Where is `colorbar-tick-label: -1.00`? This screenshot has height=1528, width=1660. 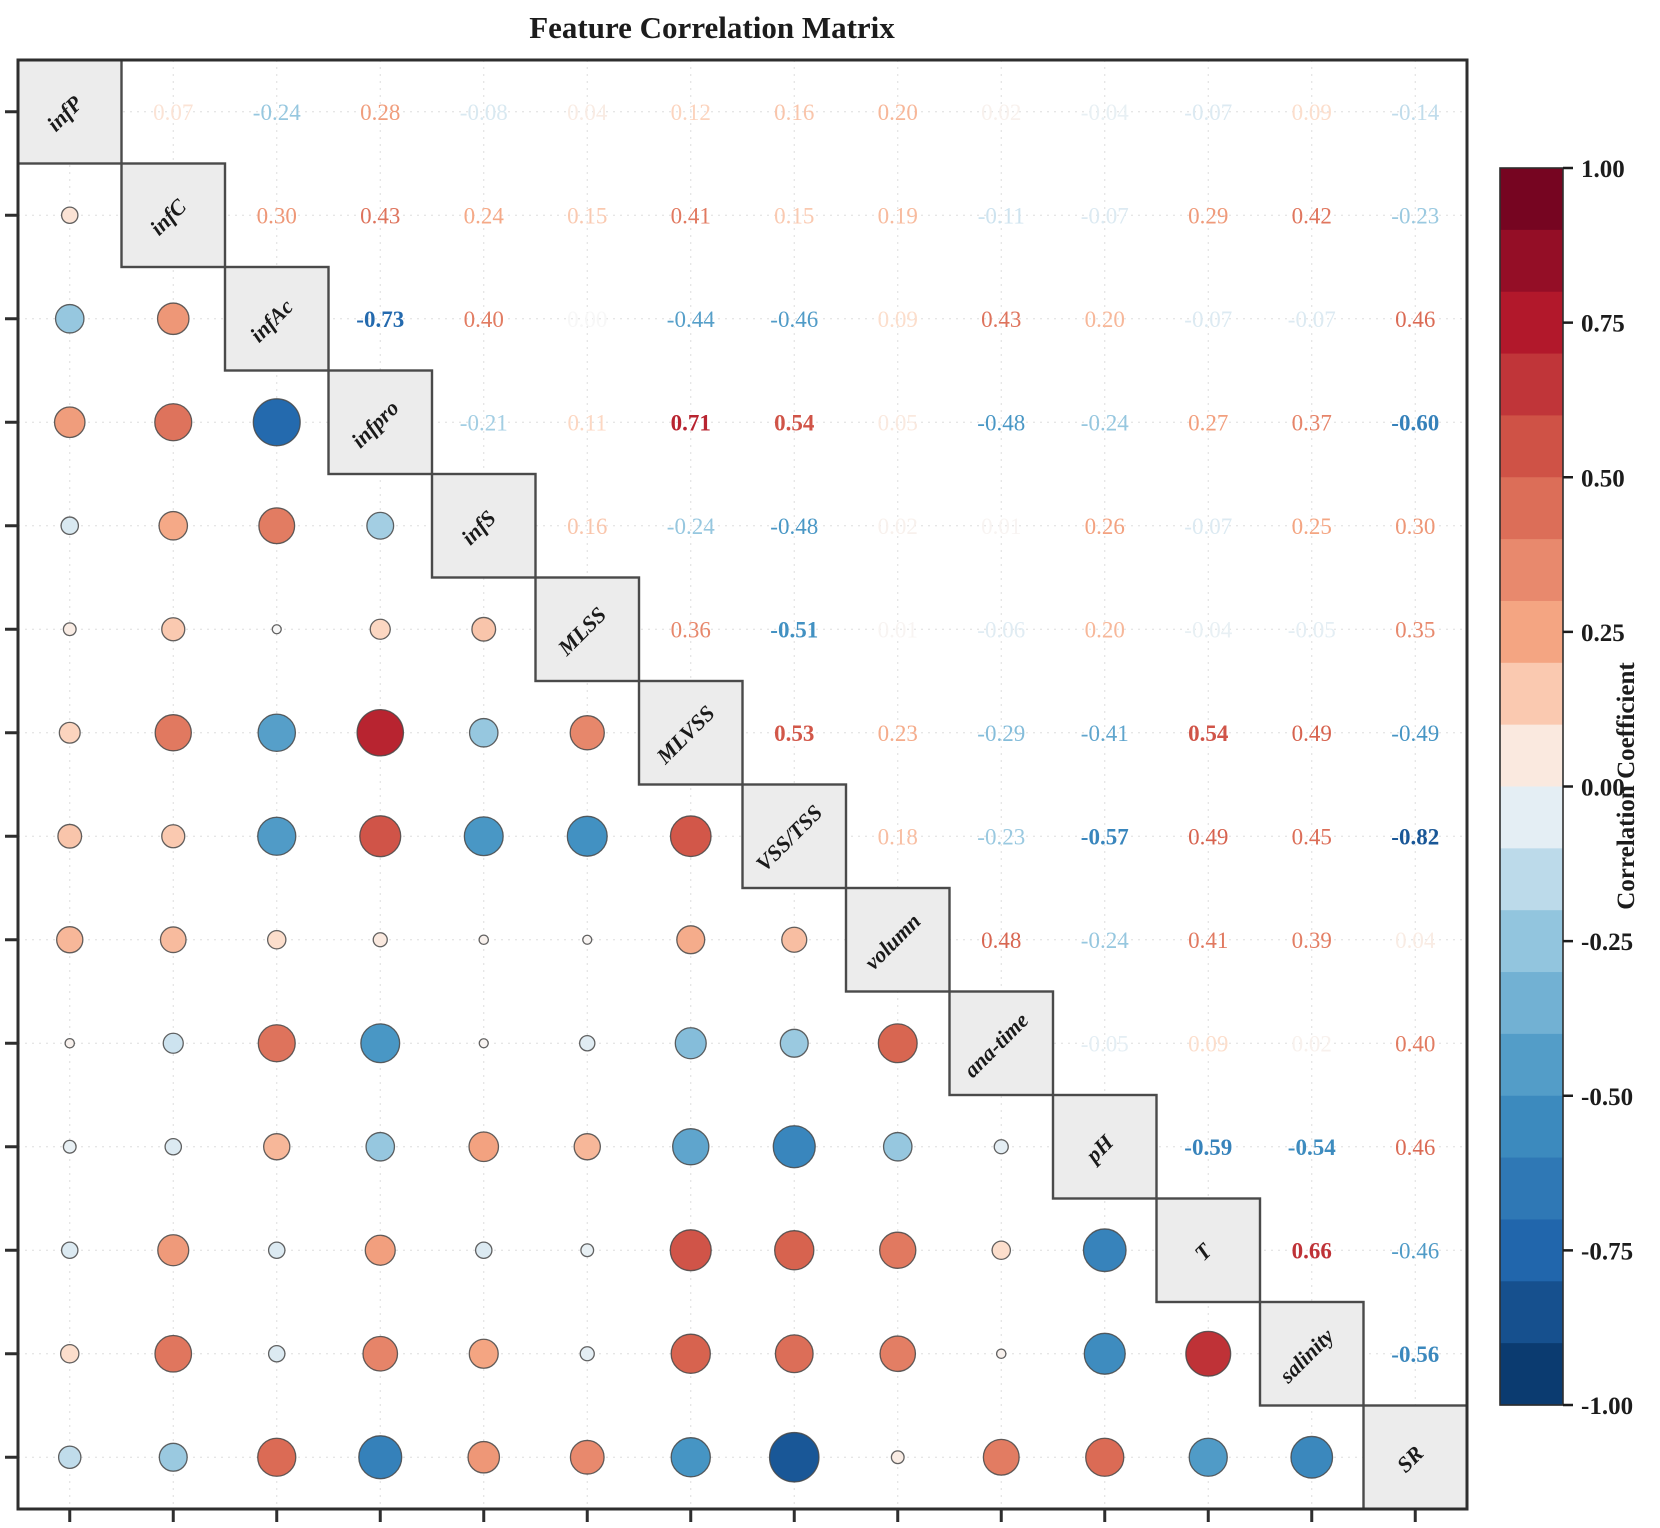
colorbar-tick-label: -1.00 is located at coordinates (1607, 1406).